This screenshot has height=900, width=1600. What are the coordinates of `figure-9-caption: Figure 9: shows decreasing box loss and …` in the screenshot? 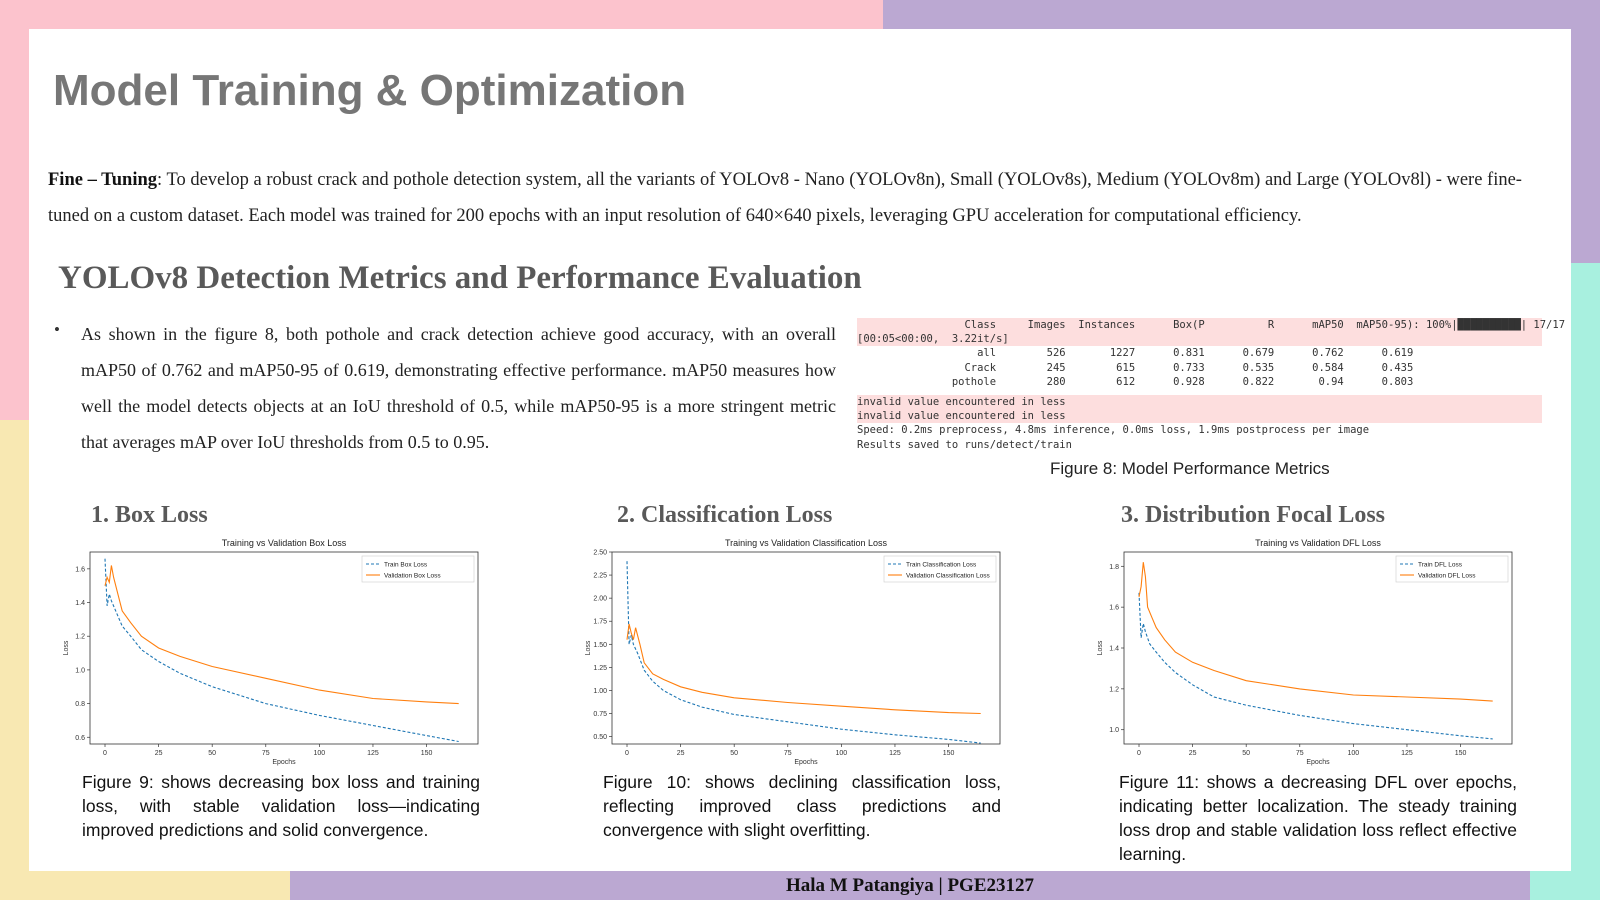 It's located at (281, 806).